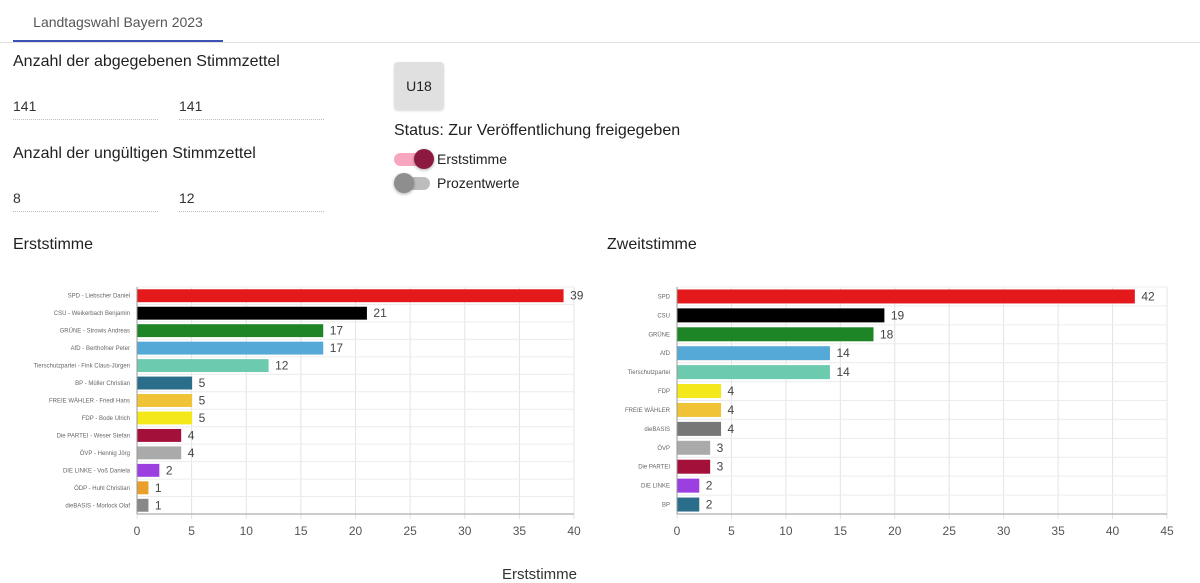 This screenshot has height=583, width=1200. I want to click on data-label: 18, so click(887, 334).